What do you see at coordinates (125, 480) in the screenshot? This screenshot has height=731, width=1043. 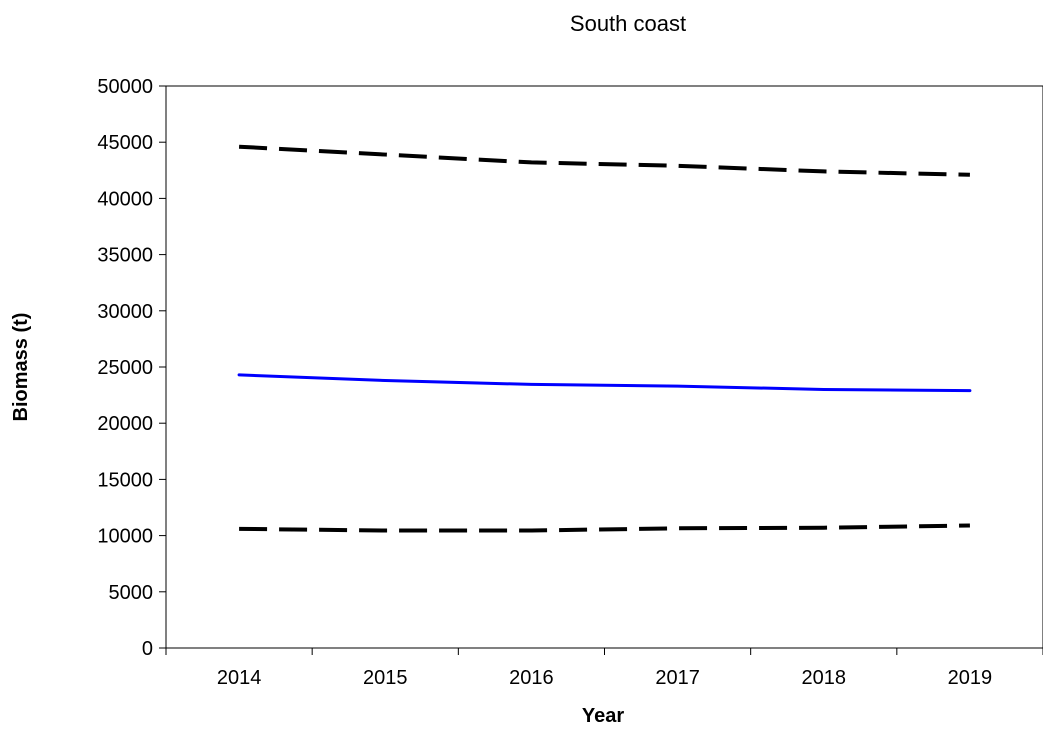 I see `y-tick-label: 15000` at bounding box center [125, 480].